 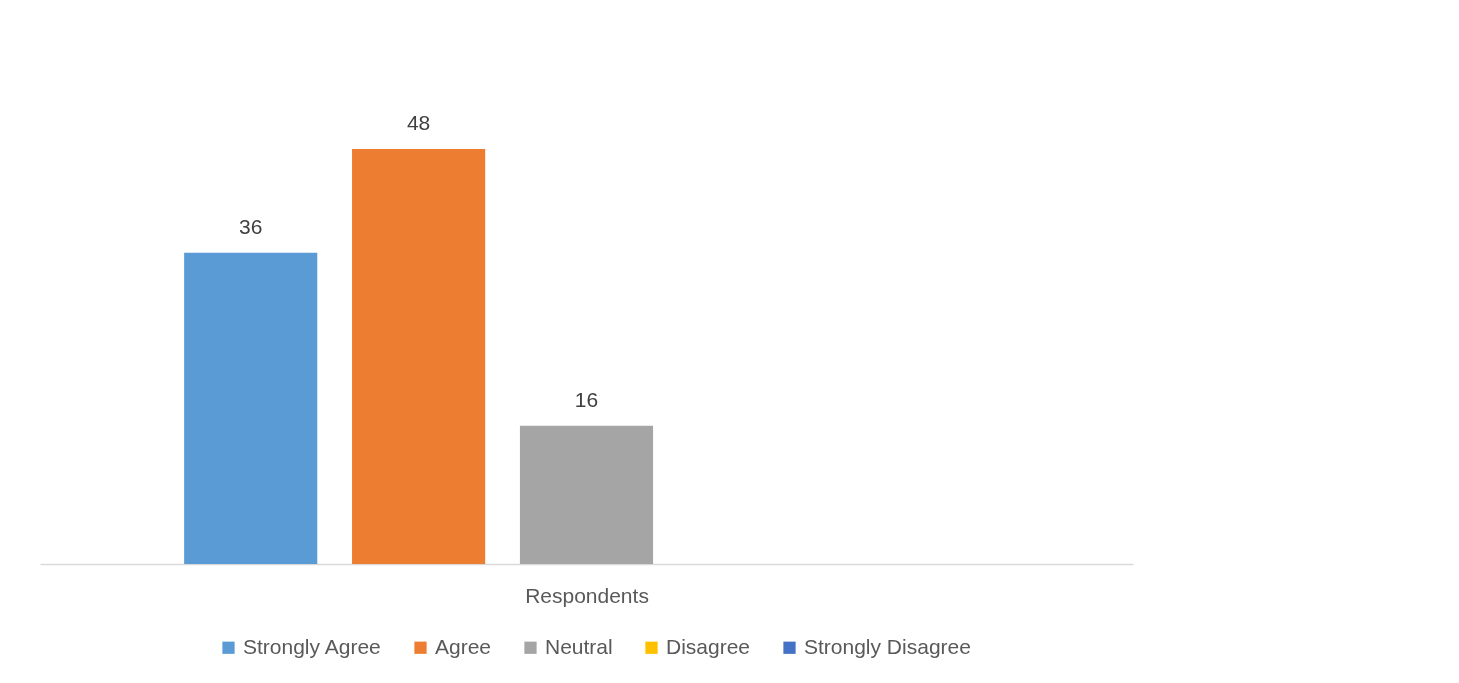 What do you see at coordinates (586, 399) in the screenshot?
I see `data-label: 16` at bounding box center [586, 399].